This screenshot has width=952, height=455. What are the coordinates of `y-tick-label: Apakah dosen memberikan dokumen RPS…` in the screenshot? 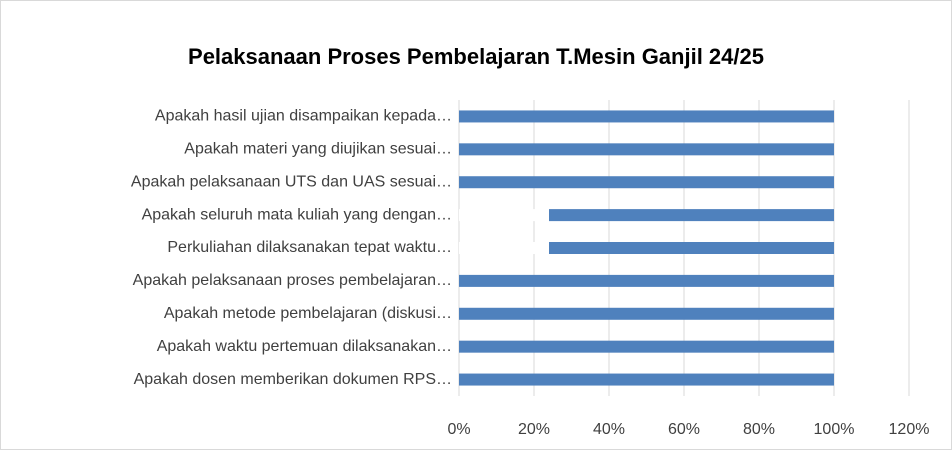 It's located at (293, 379).